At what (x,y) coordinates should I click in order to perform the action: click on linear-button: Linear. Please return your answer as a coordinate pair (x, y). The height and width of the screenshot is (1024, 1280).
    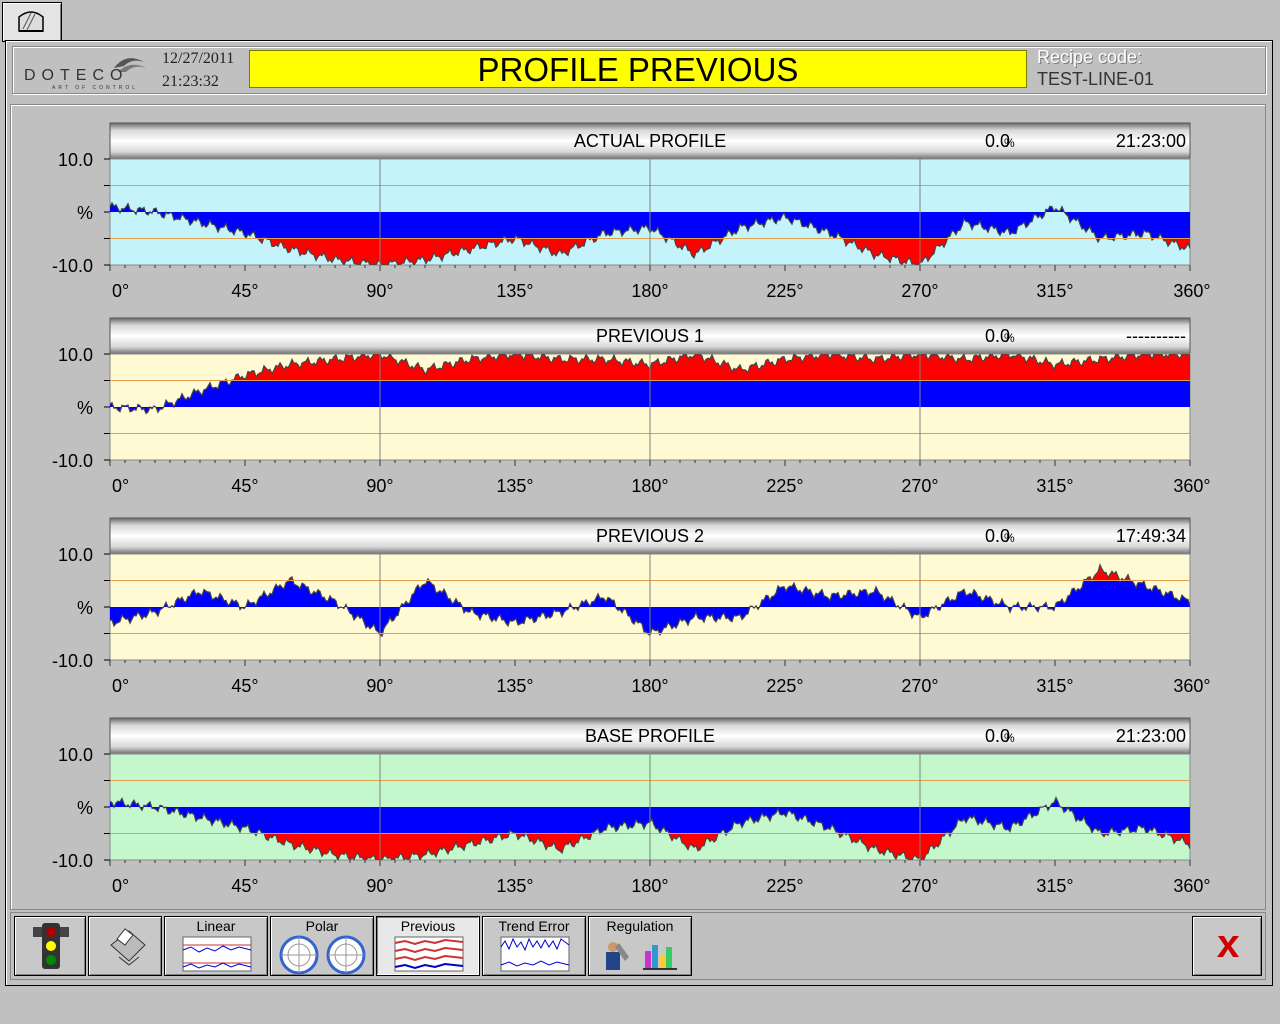
    Looking at the image, I should click on (216, 946).